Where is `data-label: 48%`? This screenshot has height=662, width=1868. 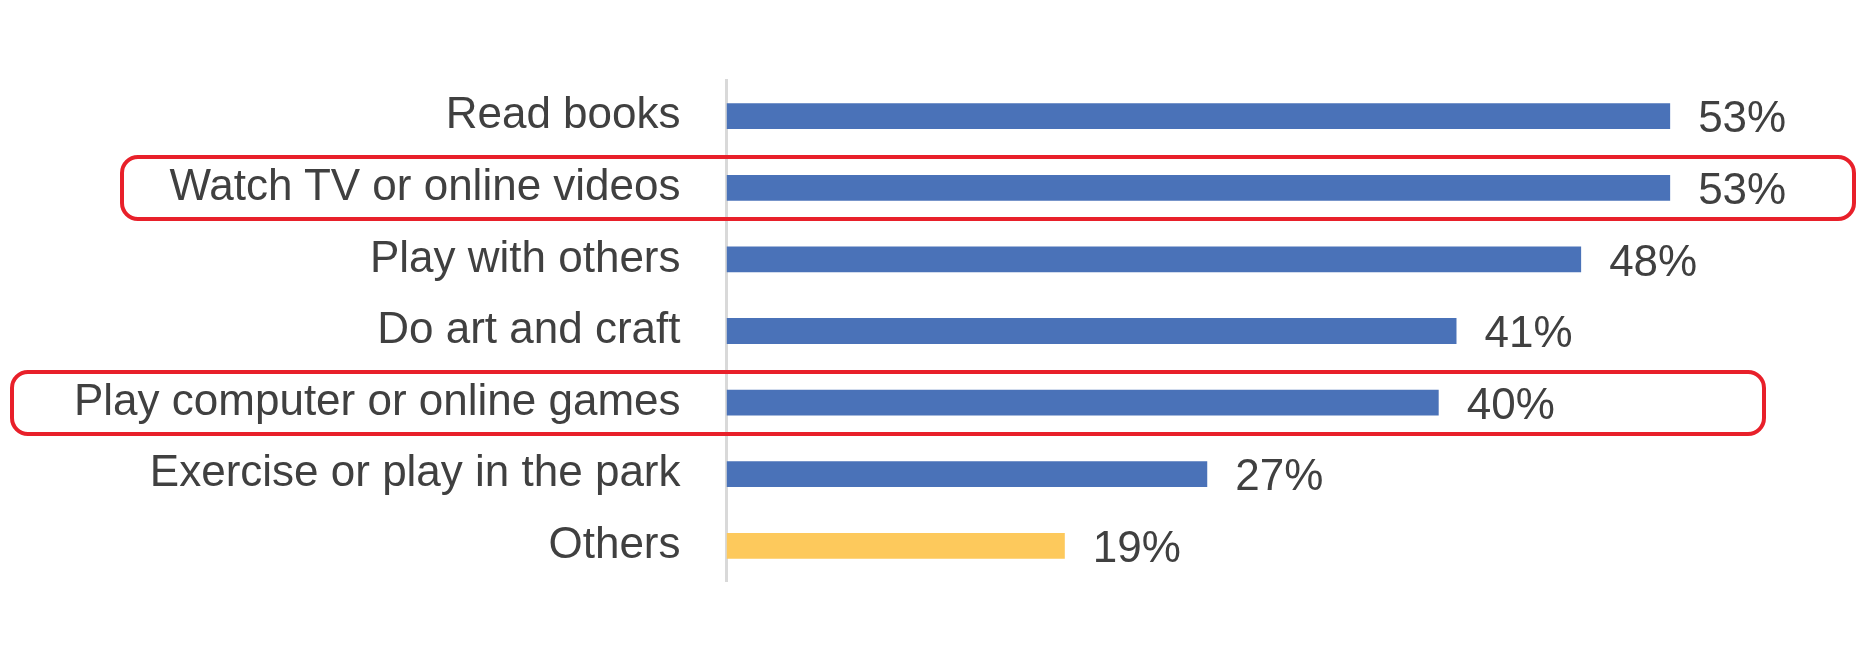
data-label: 48% is located at coordinates (1653, 260).